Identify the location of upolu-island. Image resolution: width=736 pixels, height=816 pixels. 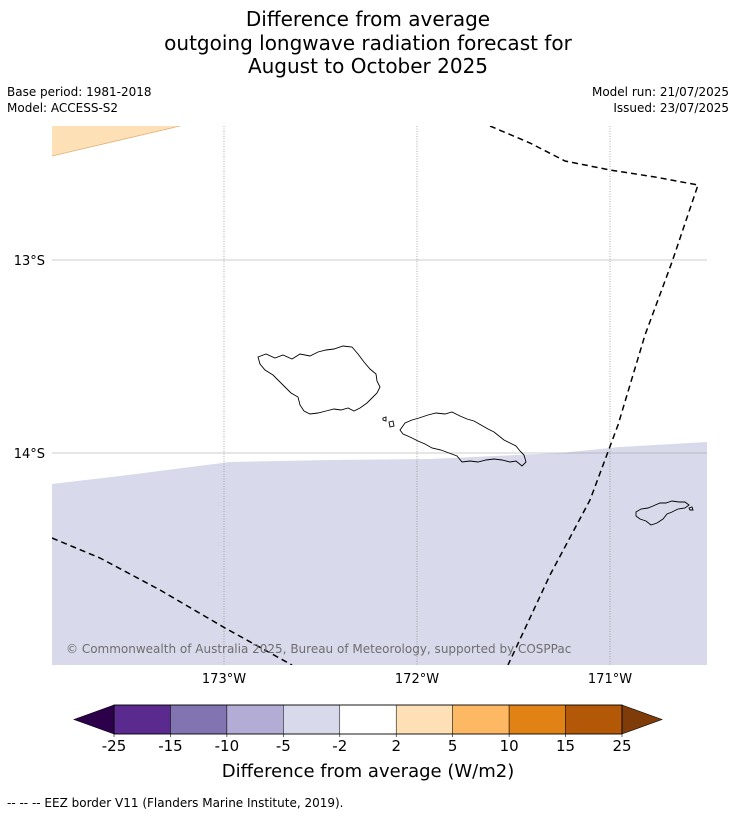
(463, 439).